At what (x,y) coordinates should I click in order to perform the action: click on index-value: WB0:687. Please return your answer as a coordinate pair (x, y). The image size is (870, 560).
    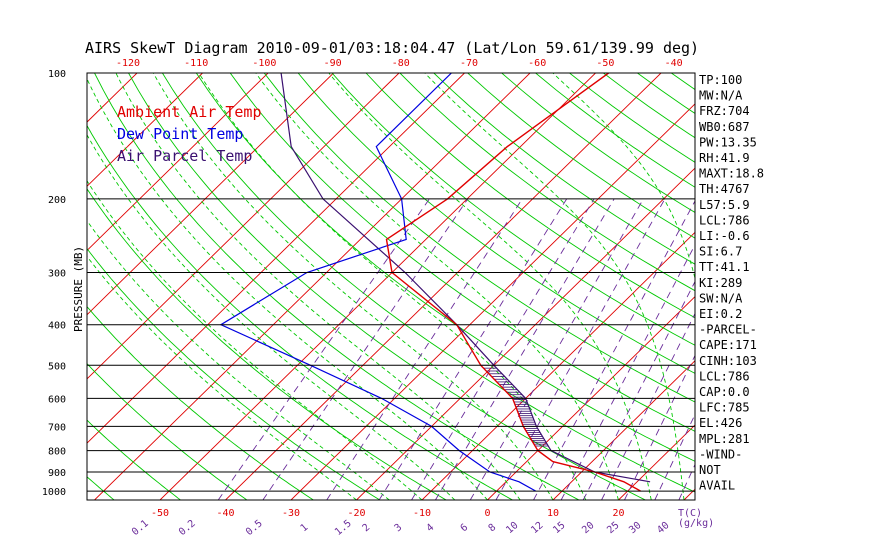
    Looking at the image, I should click on (724, 127).